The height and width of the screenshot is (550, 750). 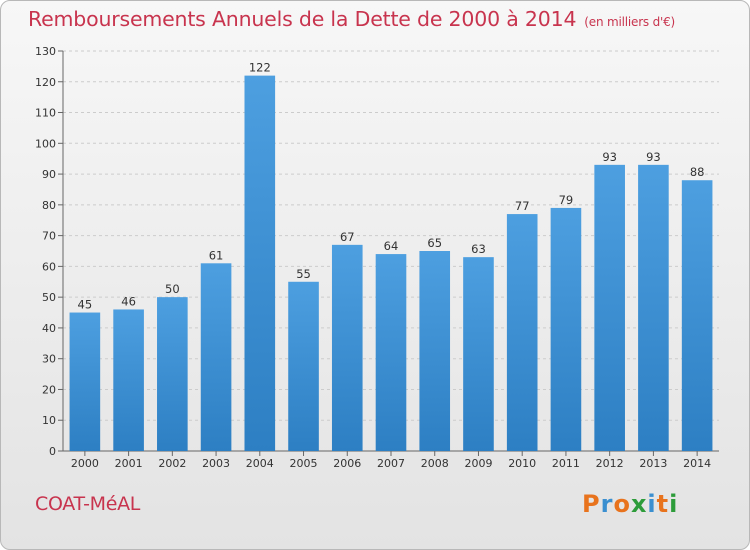 What do you see at coordinates (697, 172) in the screenshot?
I see `data-label-2014: 88` at bounding box center [697, 172].